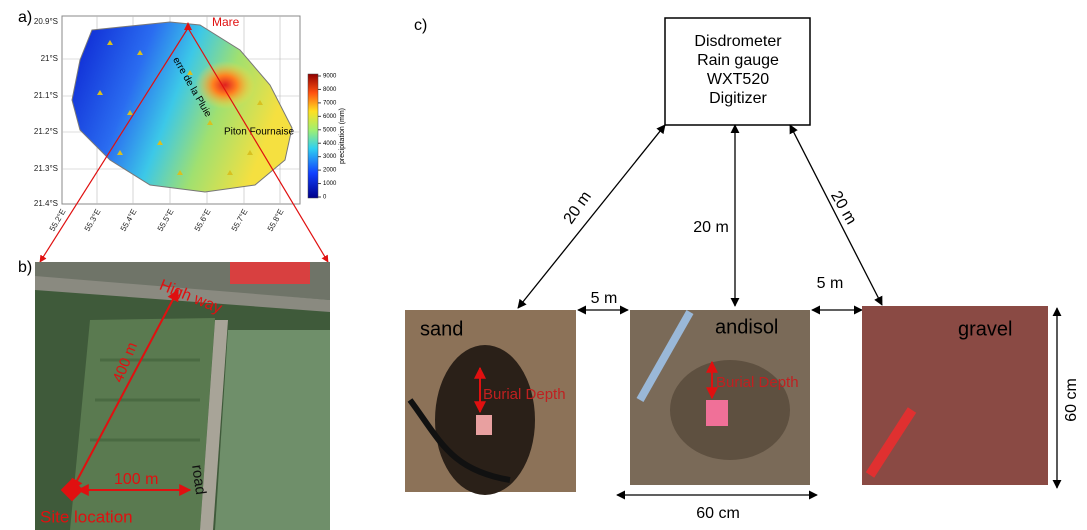 The image size is (1087, 530). What do you see at coordinates (441, 329) in the screenshot?
I see `soil-label: sand` at bounding box center [441, 329].